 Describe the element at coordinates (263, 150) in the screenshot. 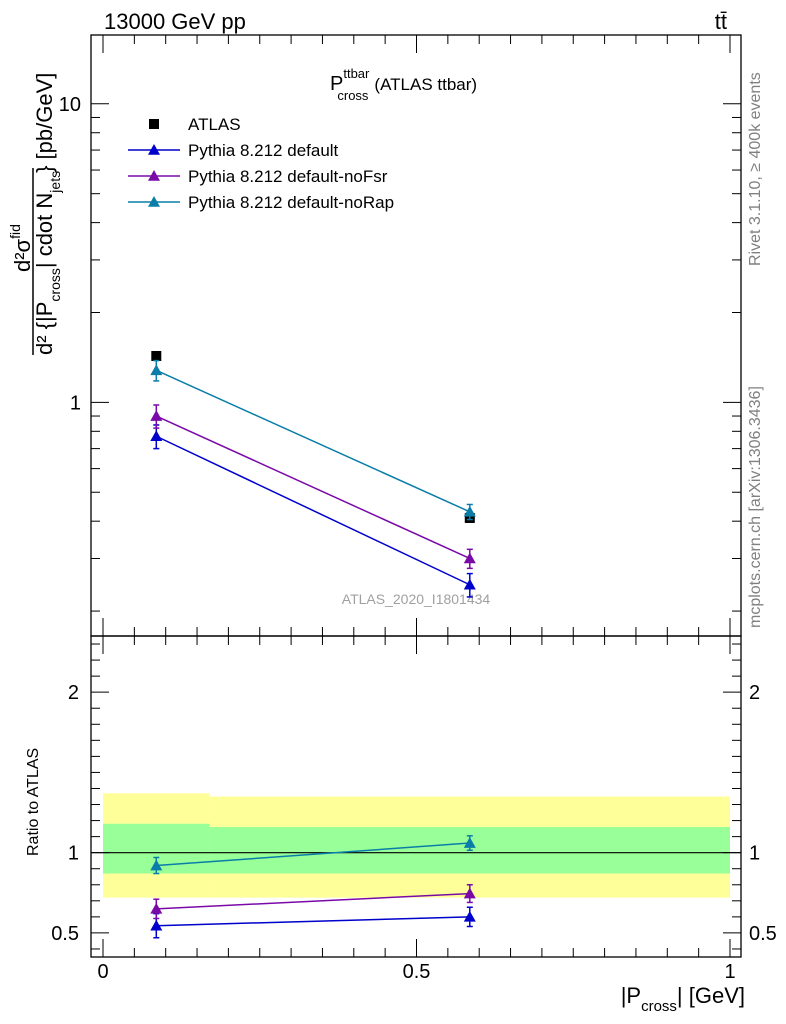

I see `legend-label-default: Pythia 8.212 default` at that location.